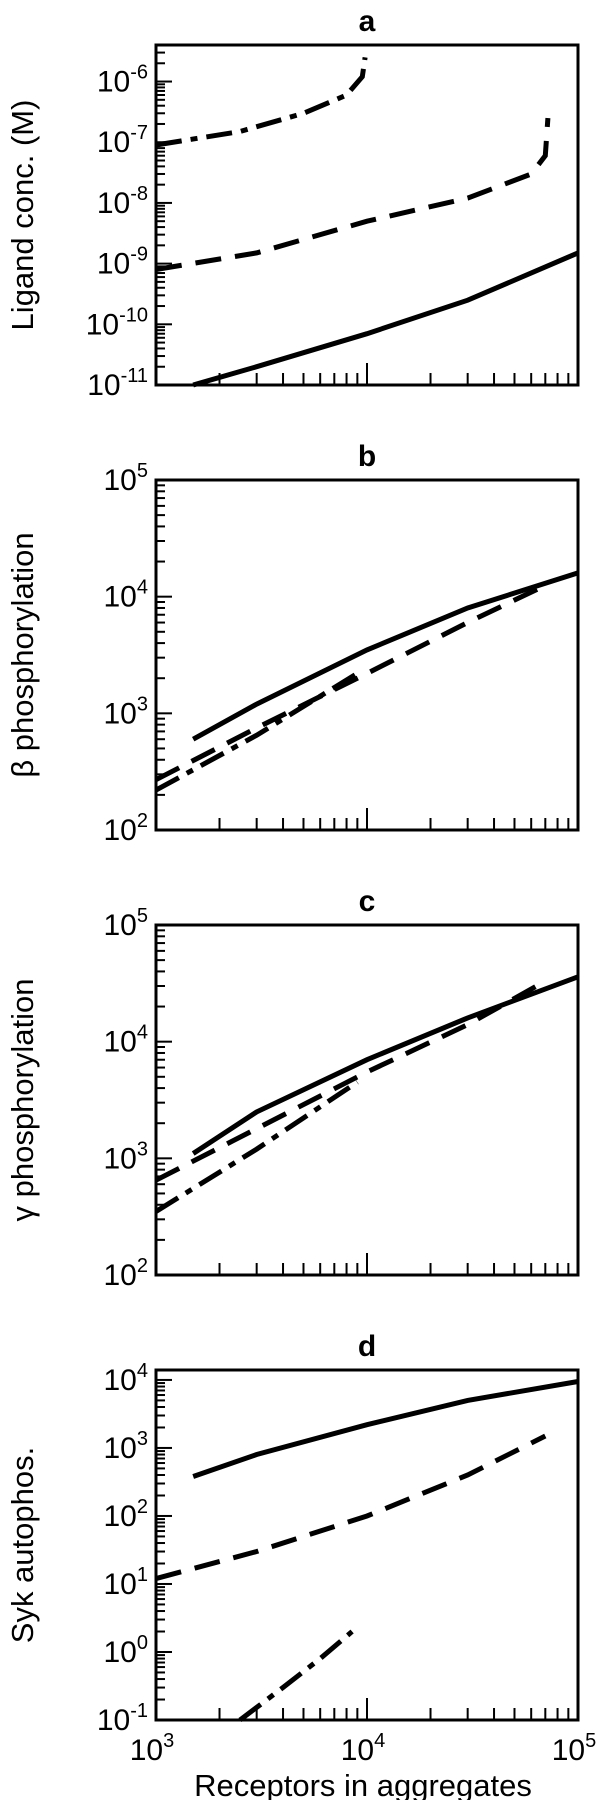 The image size is (610, 1800). I want to click on y-tick-label: 10¹, so click(126, 1582).